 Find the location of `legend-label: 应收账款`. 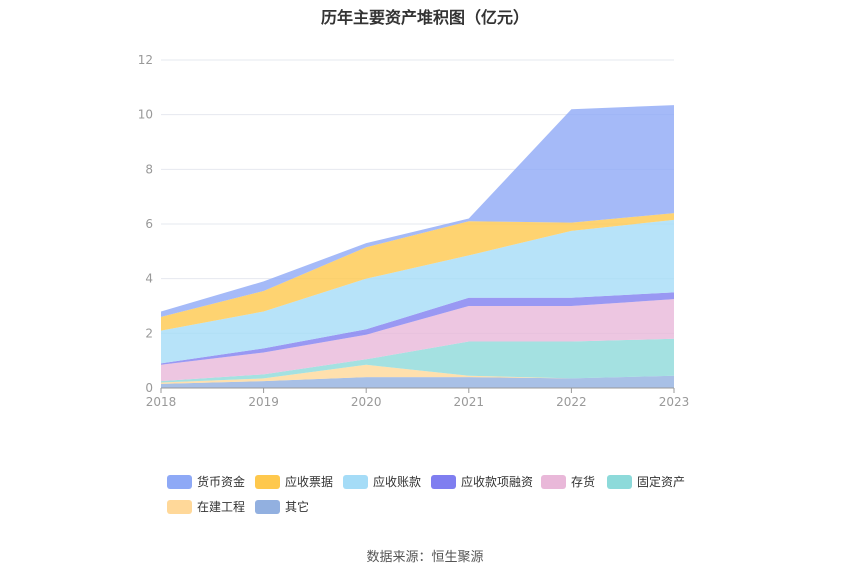

legend-label: 应收账款 is located at coordinates (397, 482).